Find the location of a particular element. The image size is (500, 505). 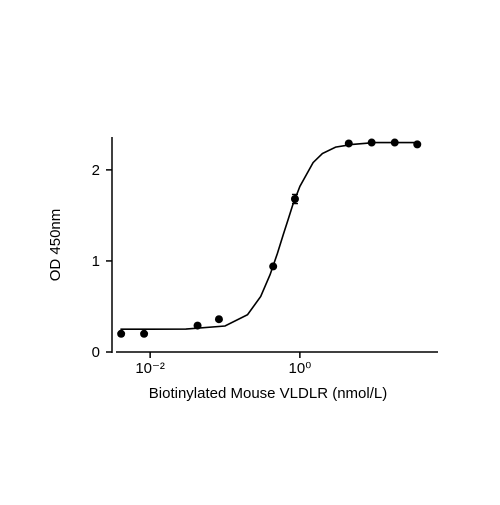

y-tick-label: 0 is located at coordinates (96, 352).